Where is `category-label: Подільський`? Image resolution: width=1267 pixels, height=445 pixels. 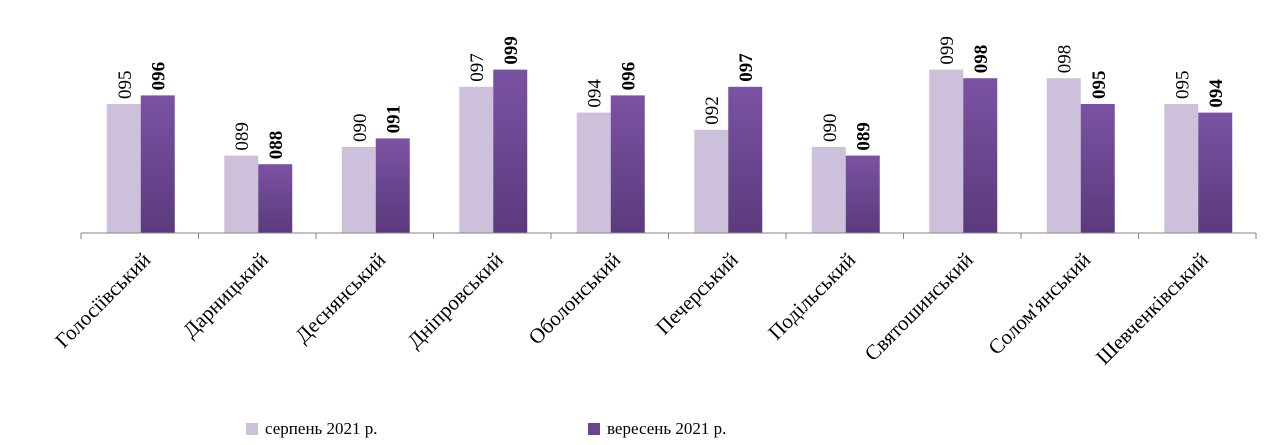 category-label: Подільський is located at coordinates (811, 296).